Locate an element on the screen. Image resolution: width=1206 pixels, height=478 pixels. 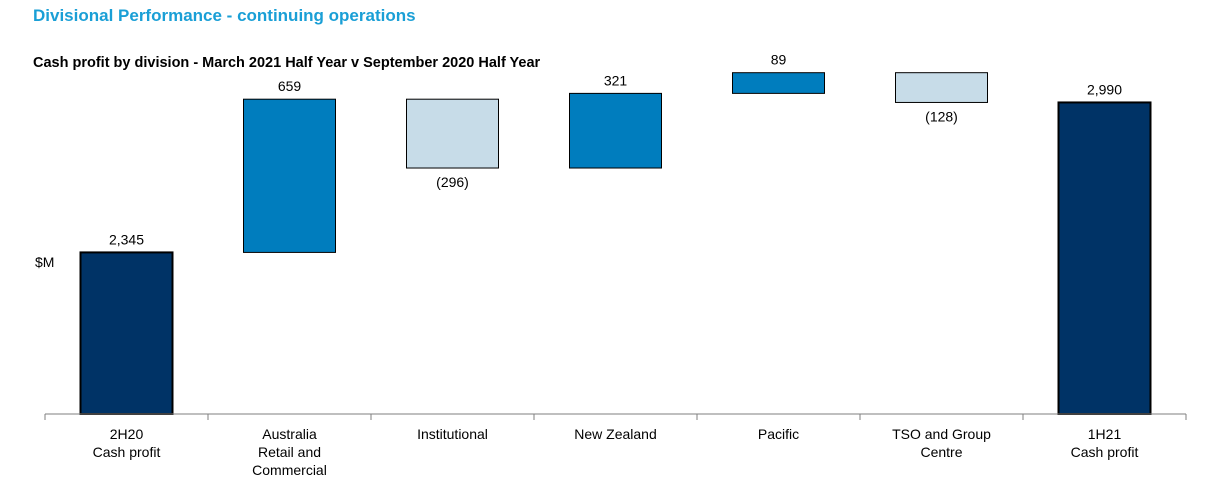
value-label-2: (296) is located at coordinates (452, 182).